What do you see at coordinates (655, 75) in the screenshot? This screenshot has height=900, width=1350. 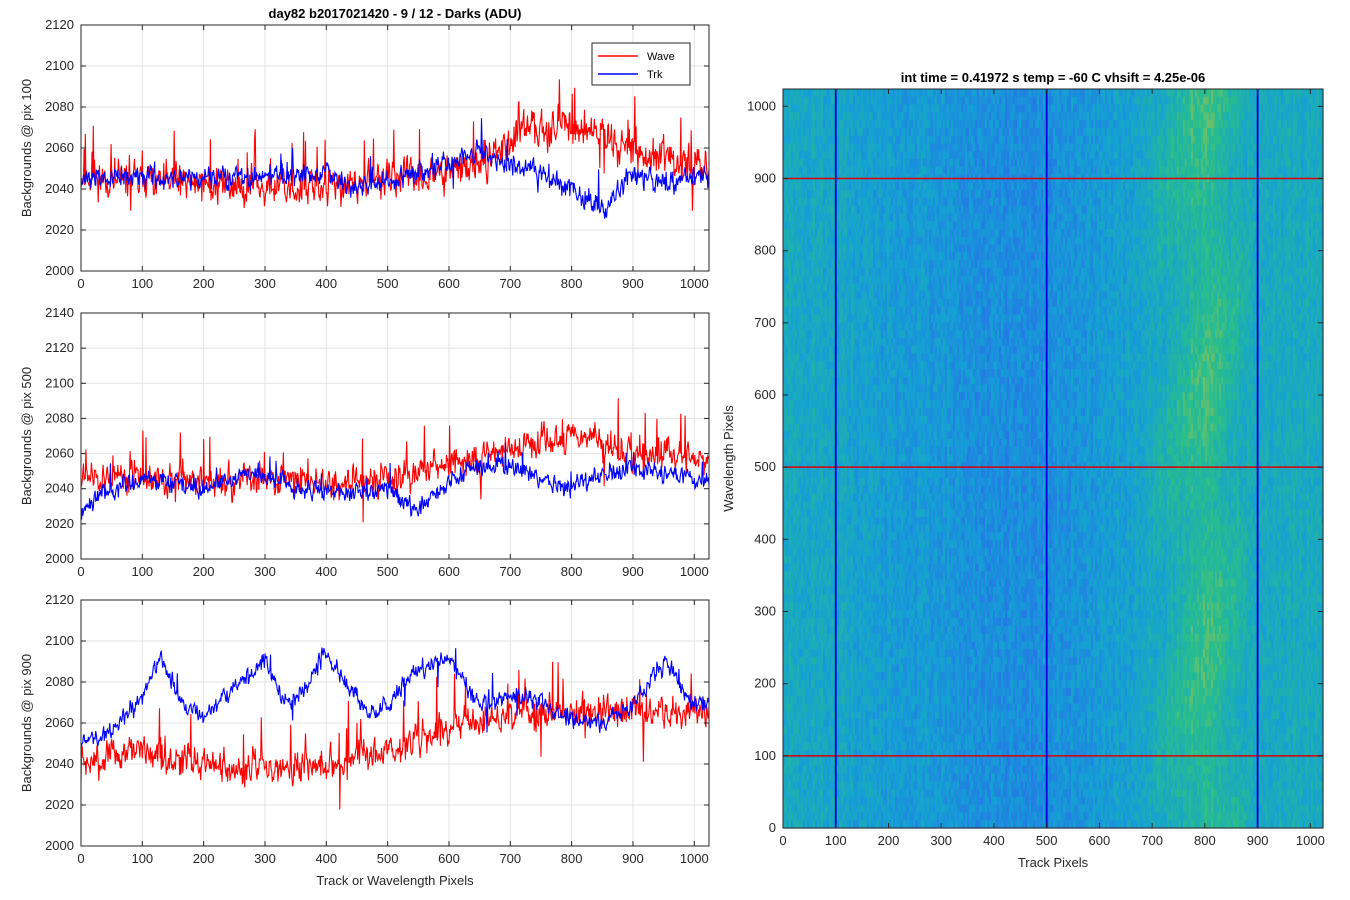 I see `legend-label: Trk` at bounding box center [655, 75].